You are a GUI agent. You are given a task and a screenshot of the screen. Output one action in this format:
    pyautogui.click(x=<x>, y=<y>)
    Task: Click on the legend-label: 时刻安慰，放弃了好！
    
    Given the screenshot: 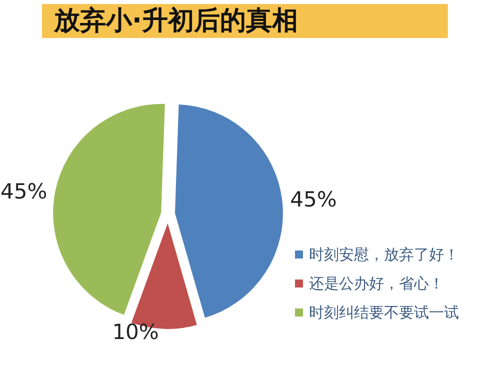 What is the action you would take?
    pyautogui.click(x=384, y=255)
    